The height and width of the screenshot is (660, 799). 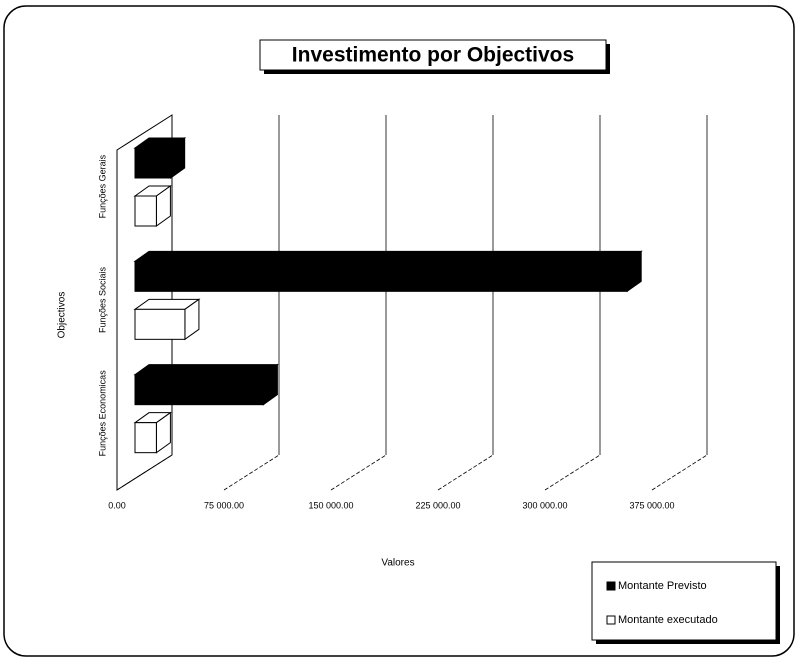 I want to click on x-axis-title: Valores, so click(x=397, y=563).